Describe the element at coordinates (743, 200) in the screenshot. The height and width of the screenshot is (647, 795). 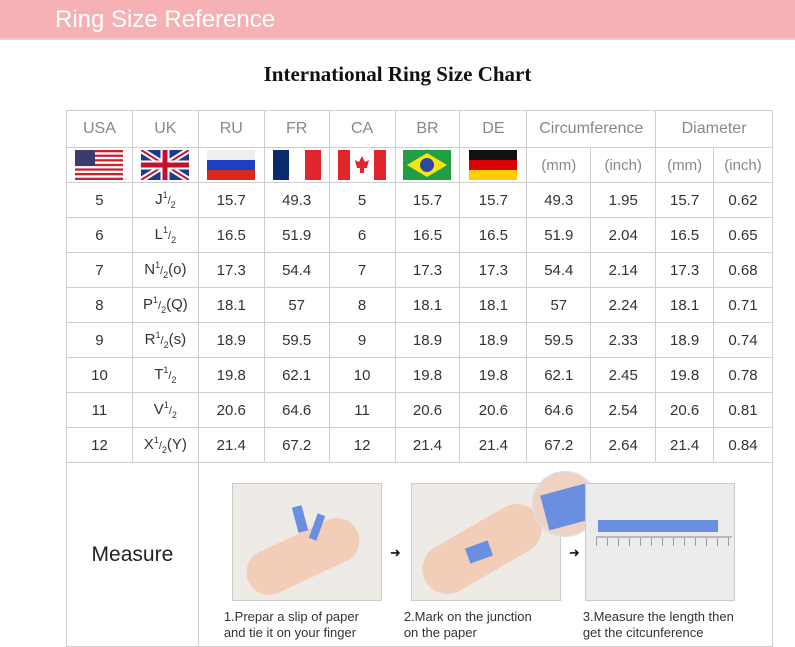
I see `cell-dia_in: 0.62` at that location.